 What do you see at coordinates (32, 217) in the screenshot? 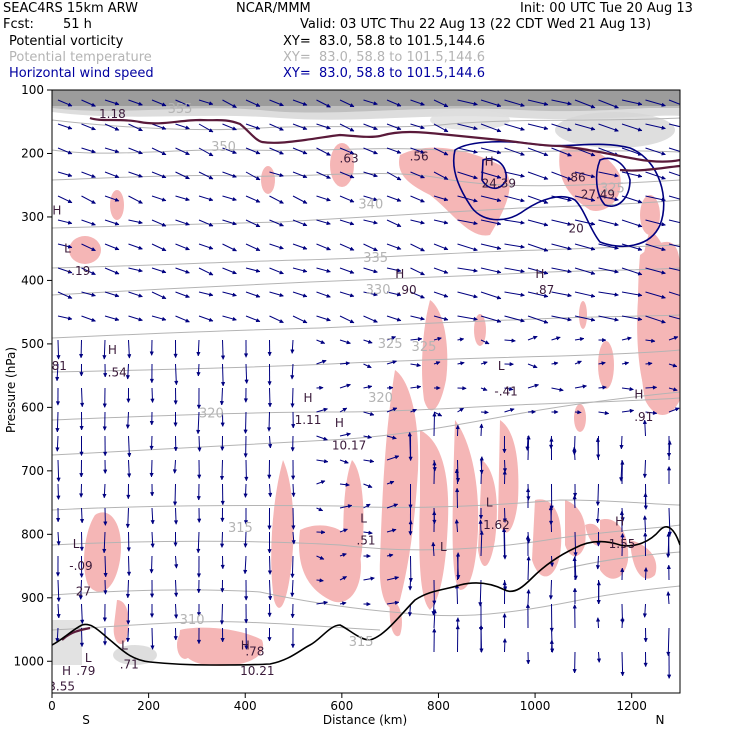
I see `y-tick-label: 300` at bounding box center [32, 217].